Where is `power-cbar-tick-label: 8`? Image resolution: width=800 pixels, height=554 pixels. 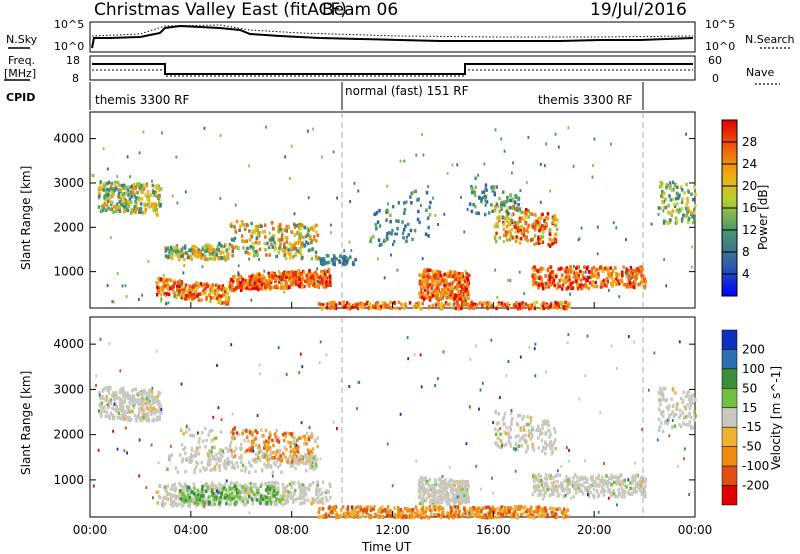
power-cbar-tick-label: 8 is located at coordinates (746, 252).